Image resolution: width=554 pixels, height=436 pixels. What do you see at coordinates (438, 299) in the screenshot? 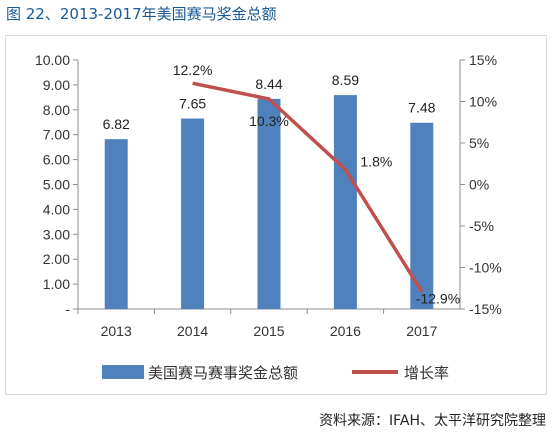
I see `line-data-label: -12.9%` at bounding box center [438, 299].